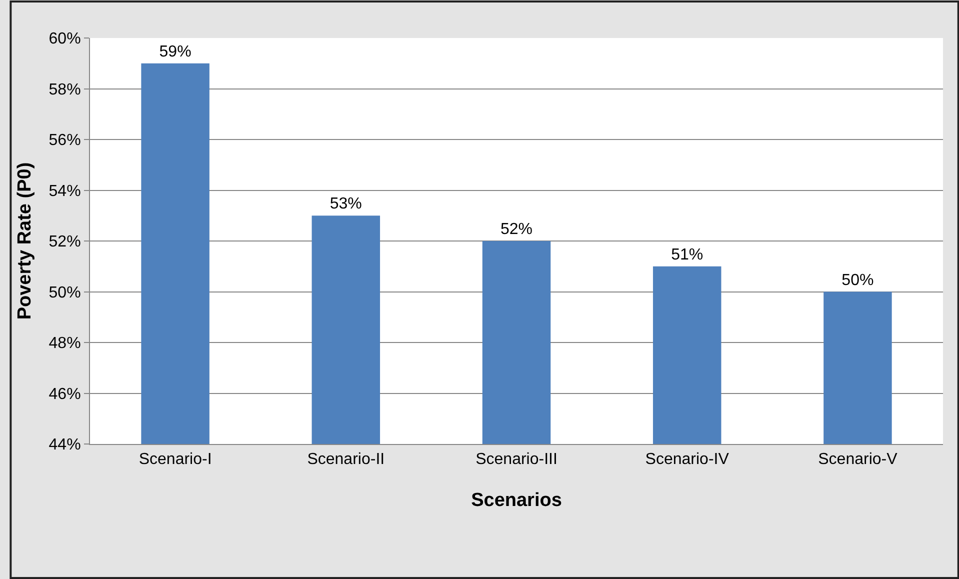 The height and width of the screenshot is (579, 959). What do you see at coordinates (64, 39) in the screenshot?
I see `y-tick-label: 60%` at bounding box center [64, 39].